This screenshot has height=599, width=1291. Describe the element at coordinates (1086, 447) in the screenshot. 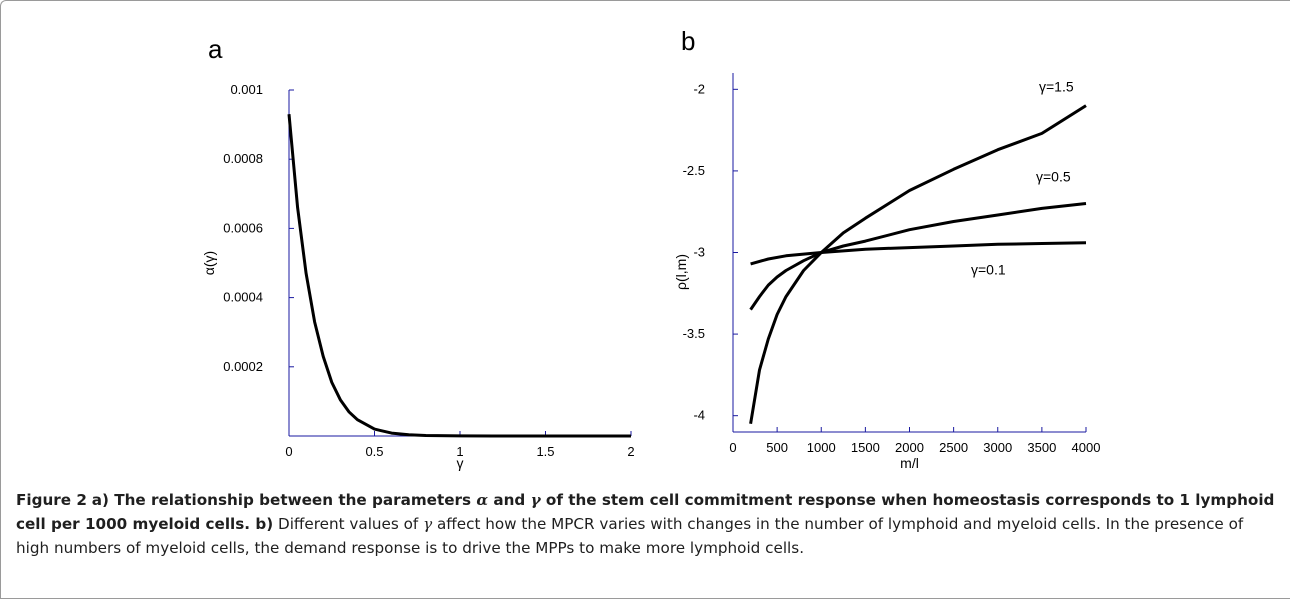

I see `panel-b-x-tick-label: 4000` at that location.